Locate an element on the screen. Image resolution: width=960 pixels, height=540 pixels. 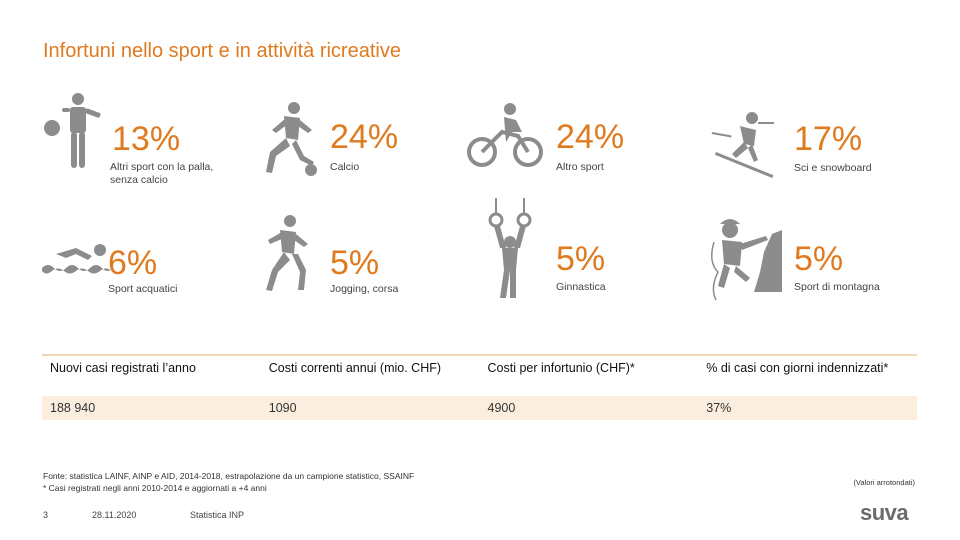
table-header-cell: % di casi con giorni indennizzati* is located at coordinates (797, 368).